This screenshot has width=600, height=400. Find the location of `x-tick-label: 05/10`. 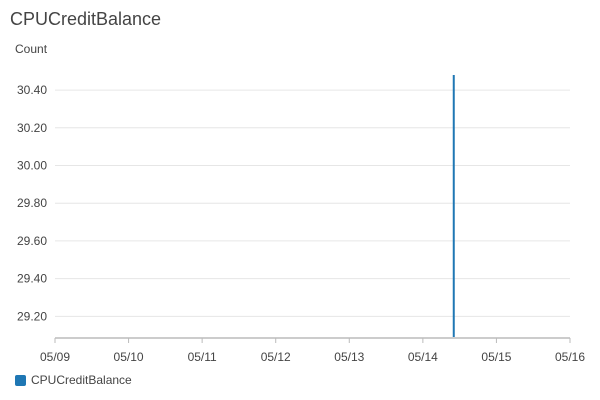

x-tick-label: 05/10 is located at coordinates (129, 357).